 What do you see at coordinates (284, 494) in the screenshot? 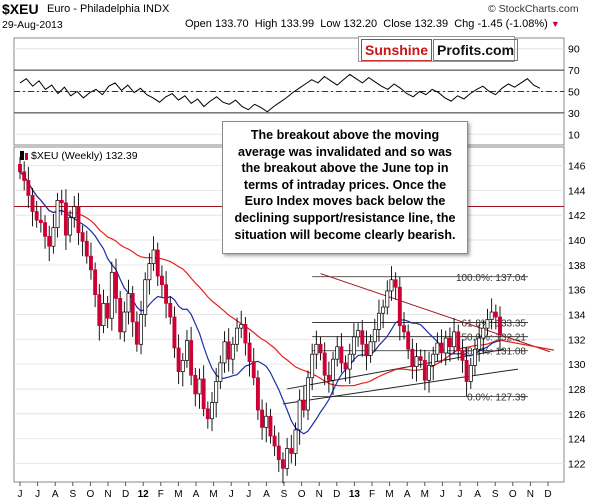
I see `x-month-label: S` at bounding box center [284, 494].